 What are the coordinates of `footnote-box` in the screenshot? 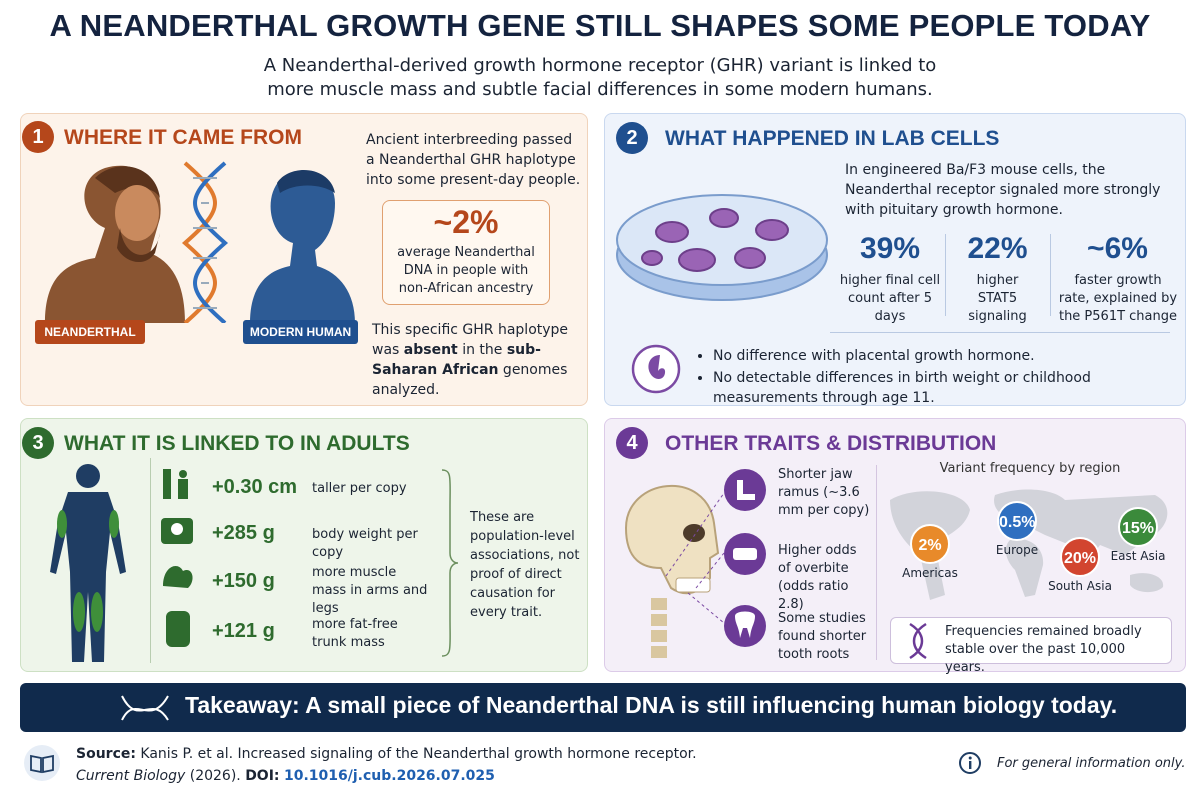 It's located at (1031, 640).